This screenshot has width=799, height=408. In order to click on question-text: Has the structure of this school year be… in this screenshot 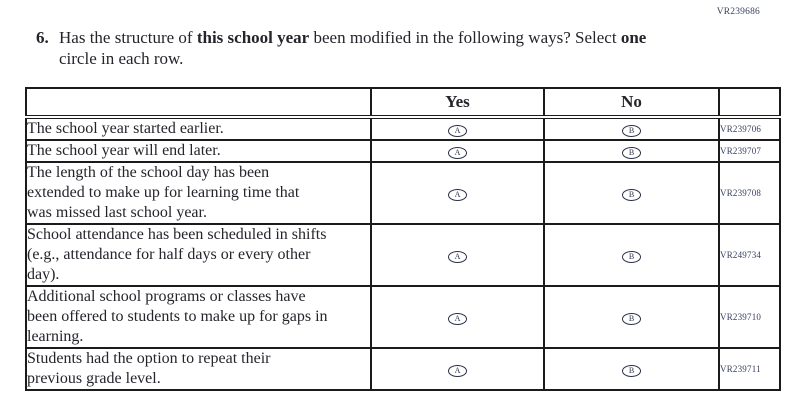, I will do `click(406, 48)`.